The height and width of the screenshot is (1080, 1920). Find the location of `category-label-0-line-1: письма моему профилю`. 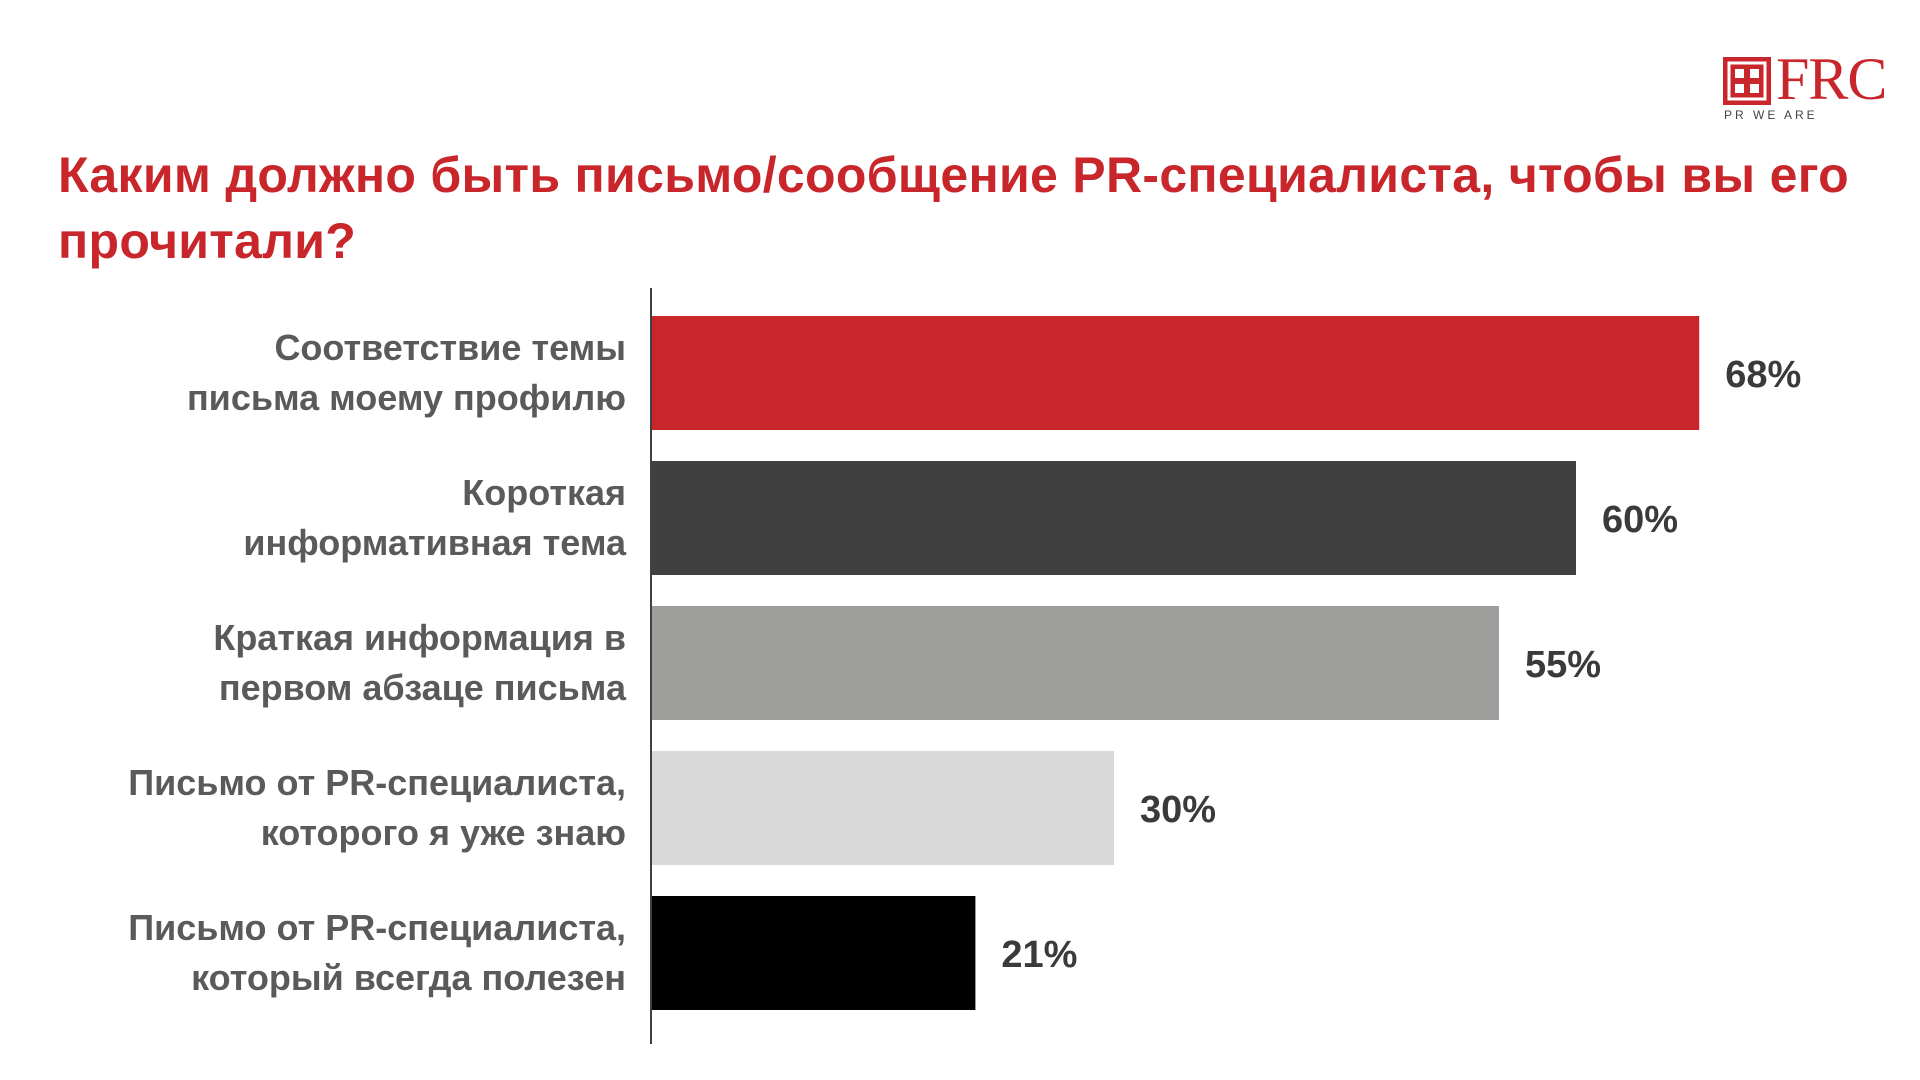

category-label-0-line-1: письма моему профилю is located at coordinates (406, 397).